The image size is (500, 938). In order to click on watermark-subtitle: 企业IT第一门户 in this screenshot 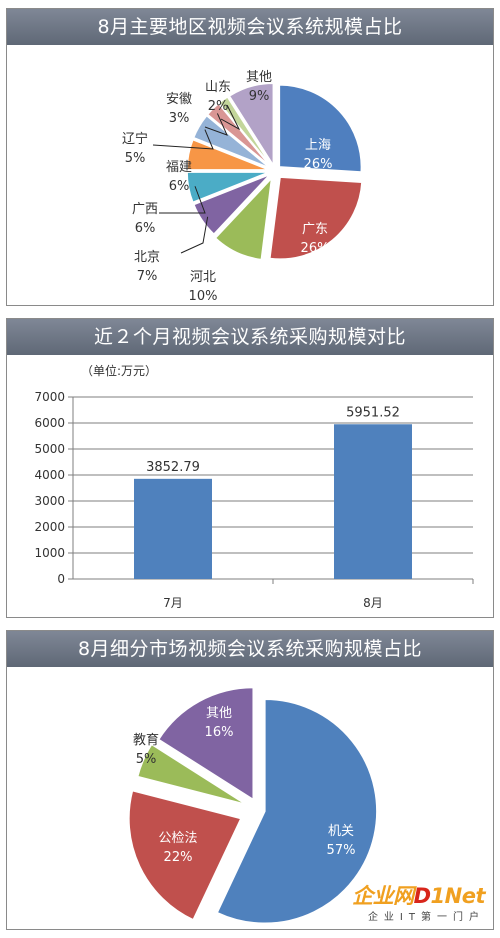, I will do `click(426, 917)`.